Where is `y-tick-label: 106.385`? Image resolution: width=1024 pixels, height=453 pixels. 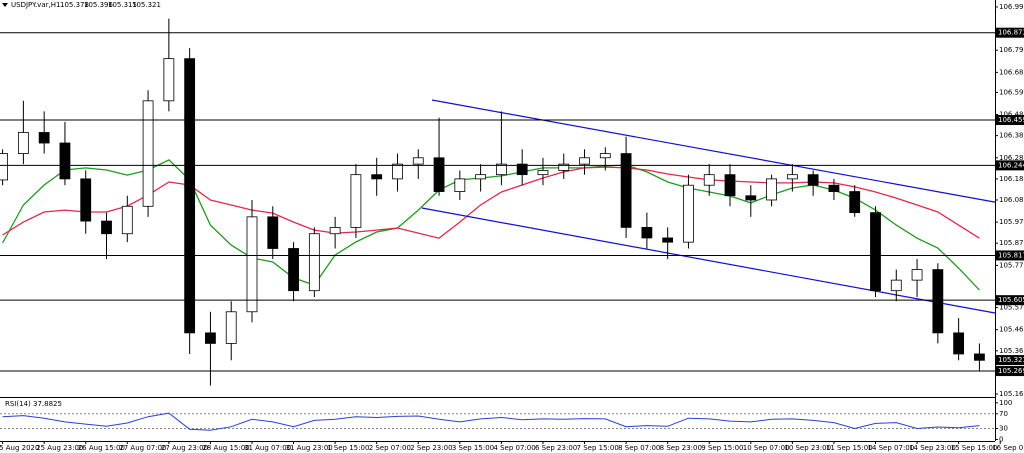
y-tick-label: 106.385 is located at coordinates (1011, 136).